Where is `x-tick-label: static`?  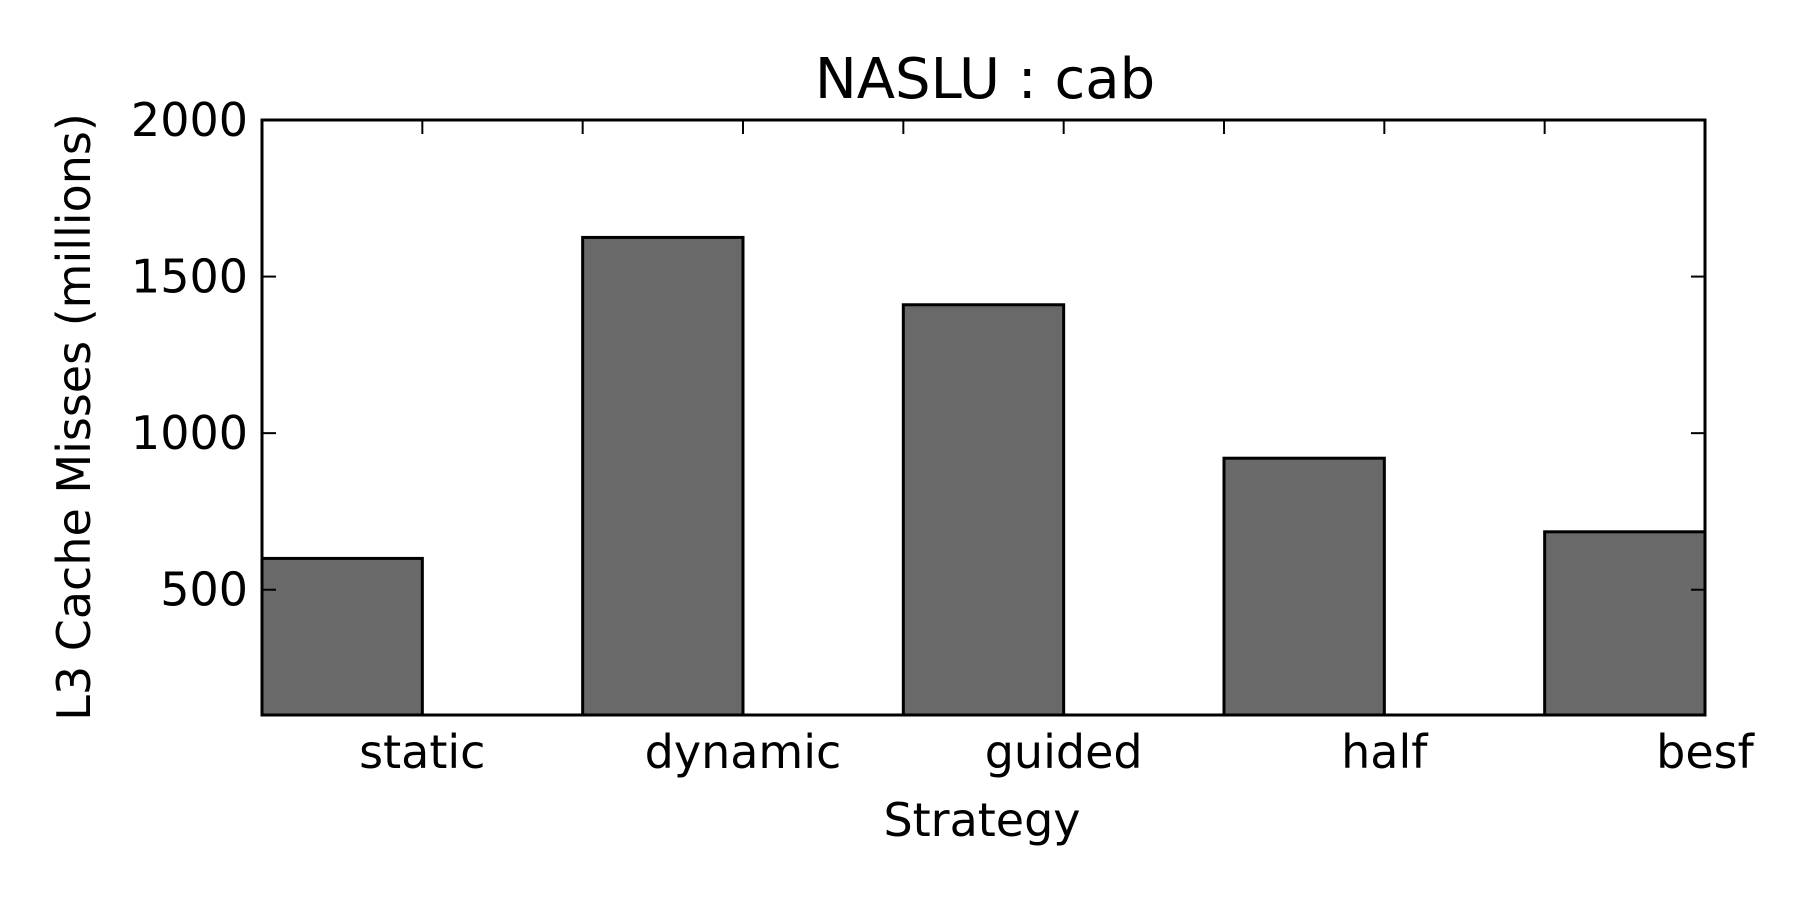 x-tick-label: static is located at coordinates (422, 752).